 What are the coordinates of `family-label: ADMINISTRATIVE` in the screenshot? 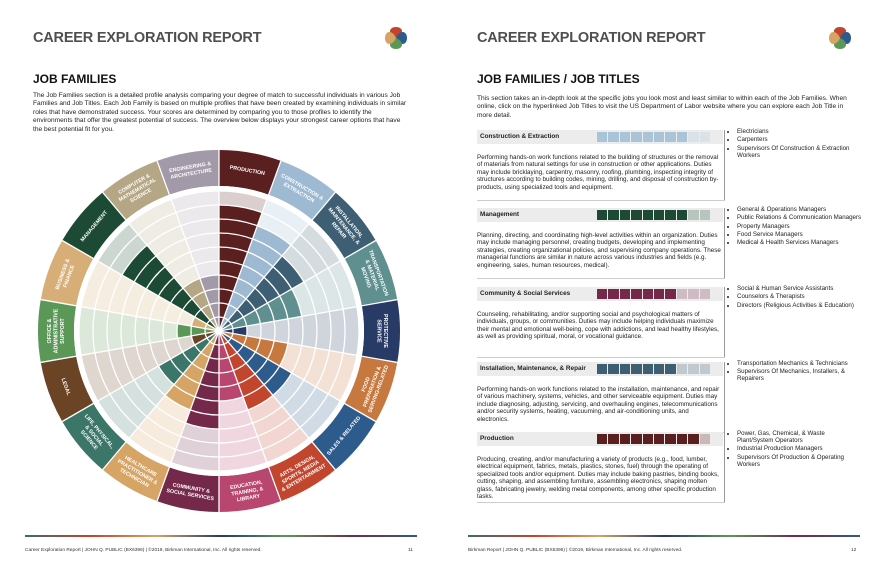 It's located at (56, 330).